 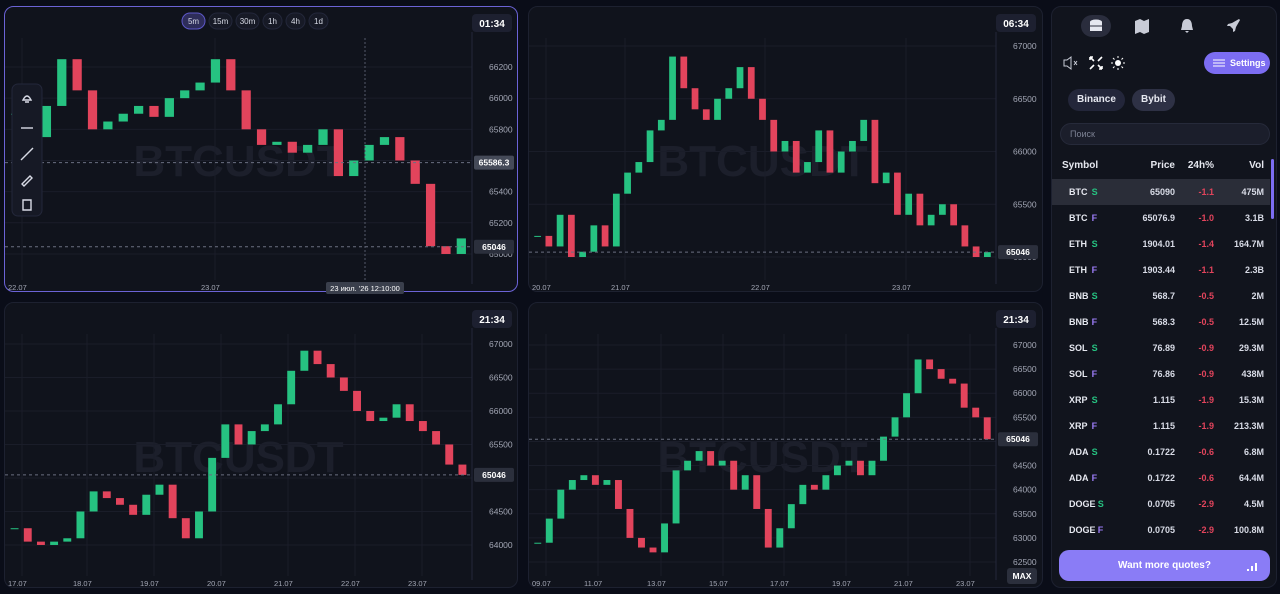 What do you see at coordinates (1251, 478) in the screenshot?
I see `volume: 64.4M` at bounding box center [1251, 478].